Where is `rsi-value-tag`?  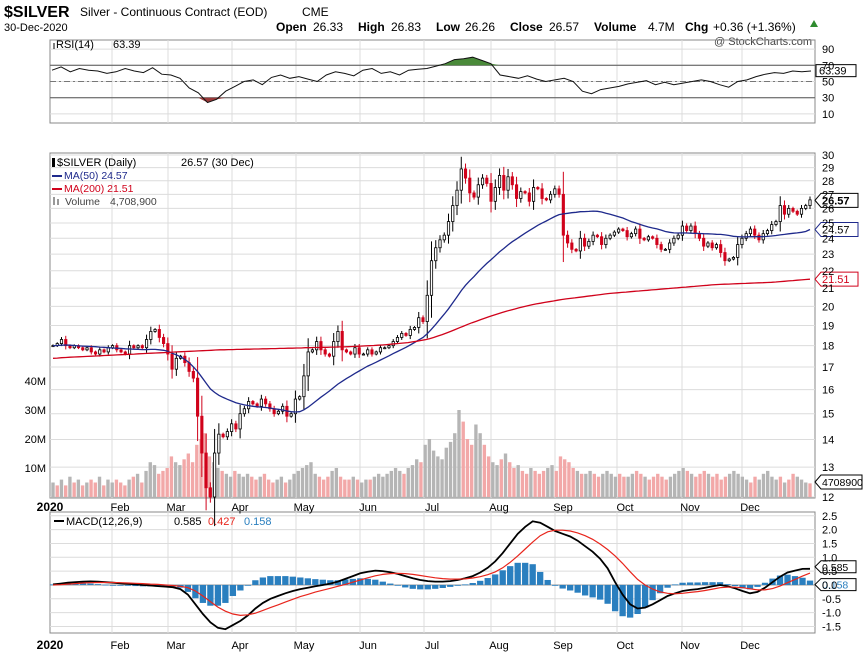
rsi-value-tag is located at coordinates (836, 71).